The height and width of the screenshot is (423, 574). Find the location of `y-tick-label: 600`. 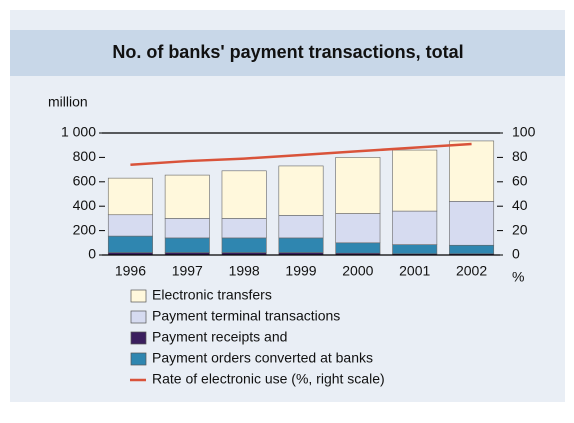

y-tick-label: 600 is located at coordinates (85, 181).